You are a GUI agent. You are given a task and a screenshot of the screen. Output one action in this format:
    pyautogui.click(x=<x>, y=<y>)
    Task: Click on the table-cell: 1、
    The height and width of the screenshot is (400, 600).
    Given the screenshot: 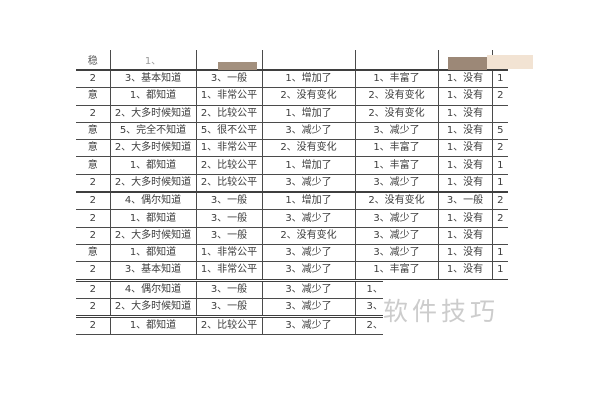 What is the action you would take?
    pyautogui.click(x=153, y=60)
    